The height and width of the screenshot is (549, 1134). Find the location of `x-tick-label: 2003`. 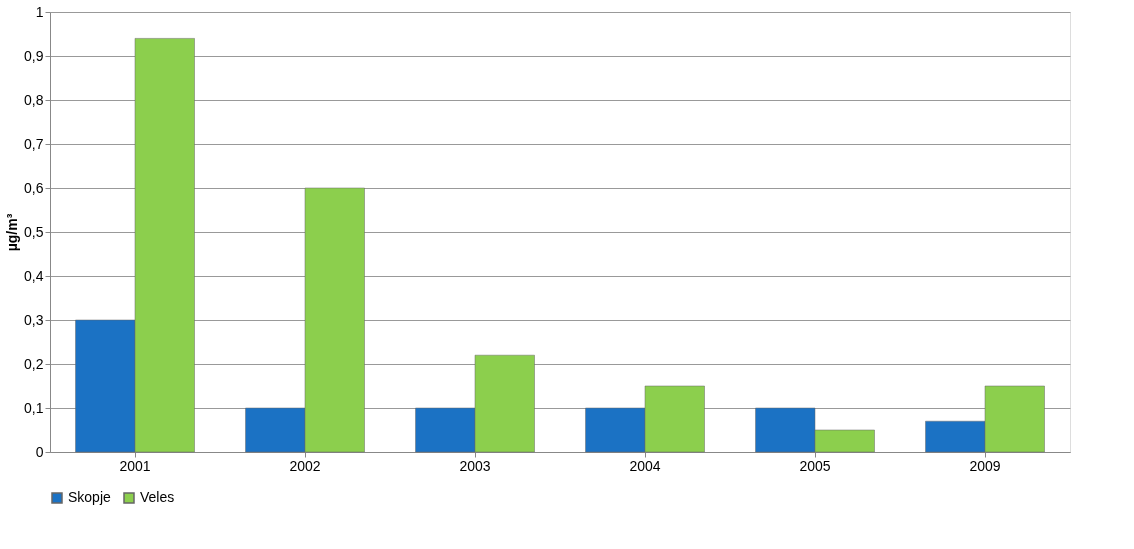

x-tick-label: 2003 is located at coordinates (475, 465).